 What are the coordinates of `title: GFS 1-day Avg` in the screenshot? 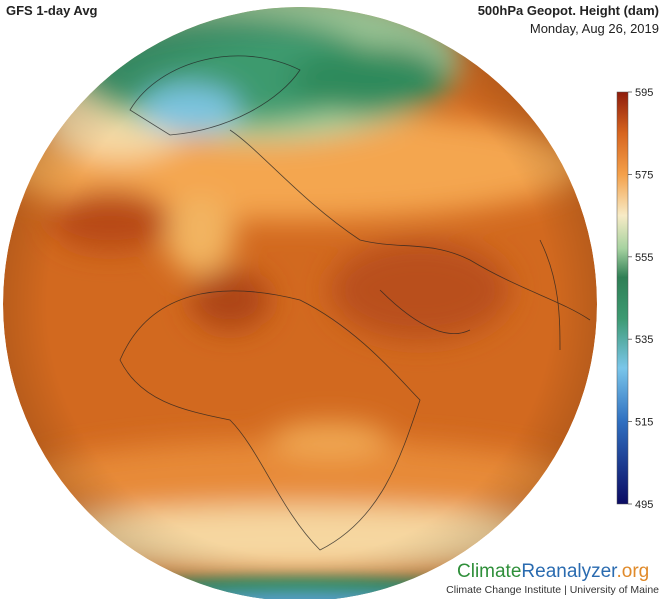 It's located at (52, 10).